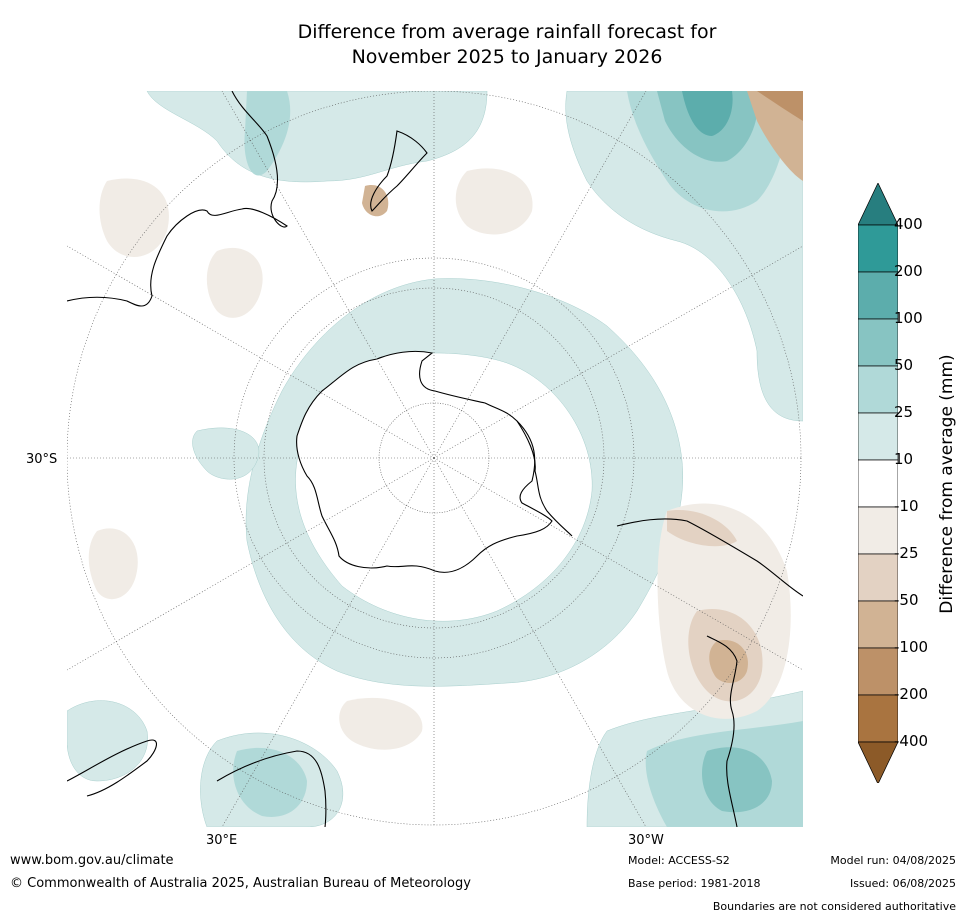 This screenshot has height=919, width=965. I want to click on colorbar-tick-label: -50, so click(906, 600).